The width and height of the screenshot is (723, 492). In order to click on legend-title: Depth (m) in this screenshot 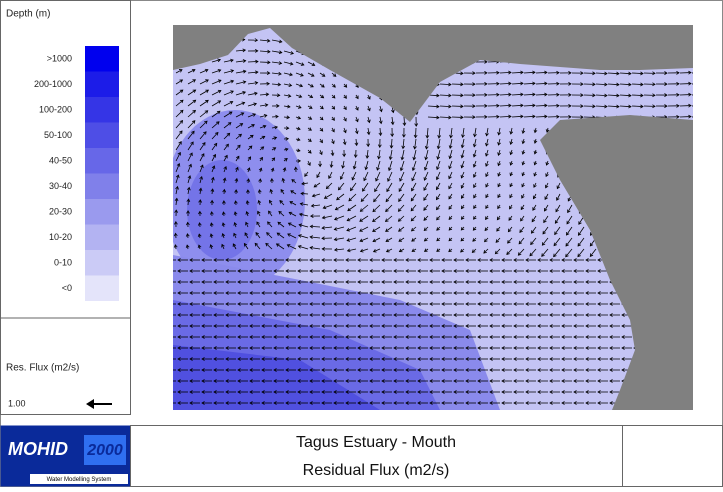, I will do `click(28, 14)`.